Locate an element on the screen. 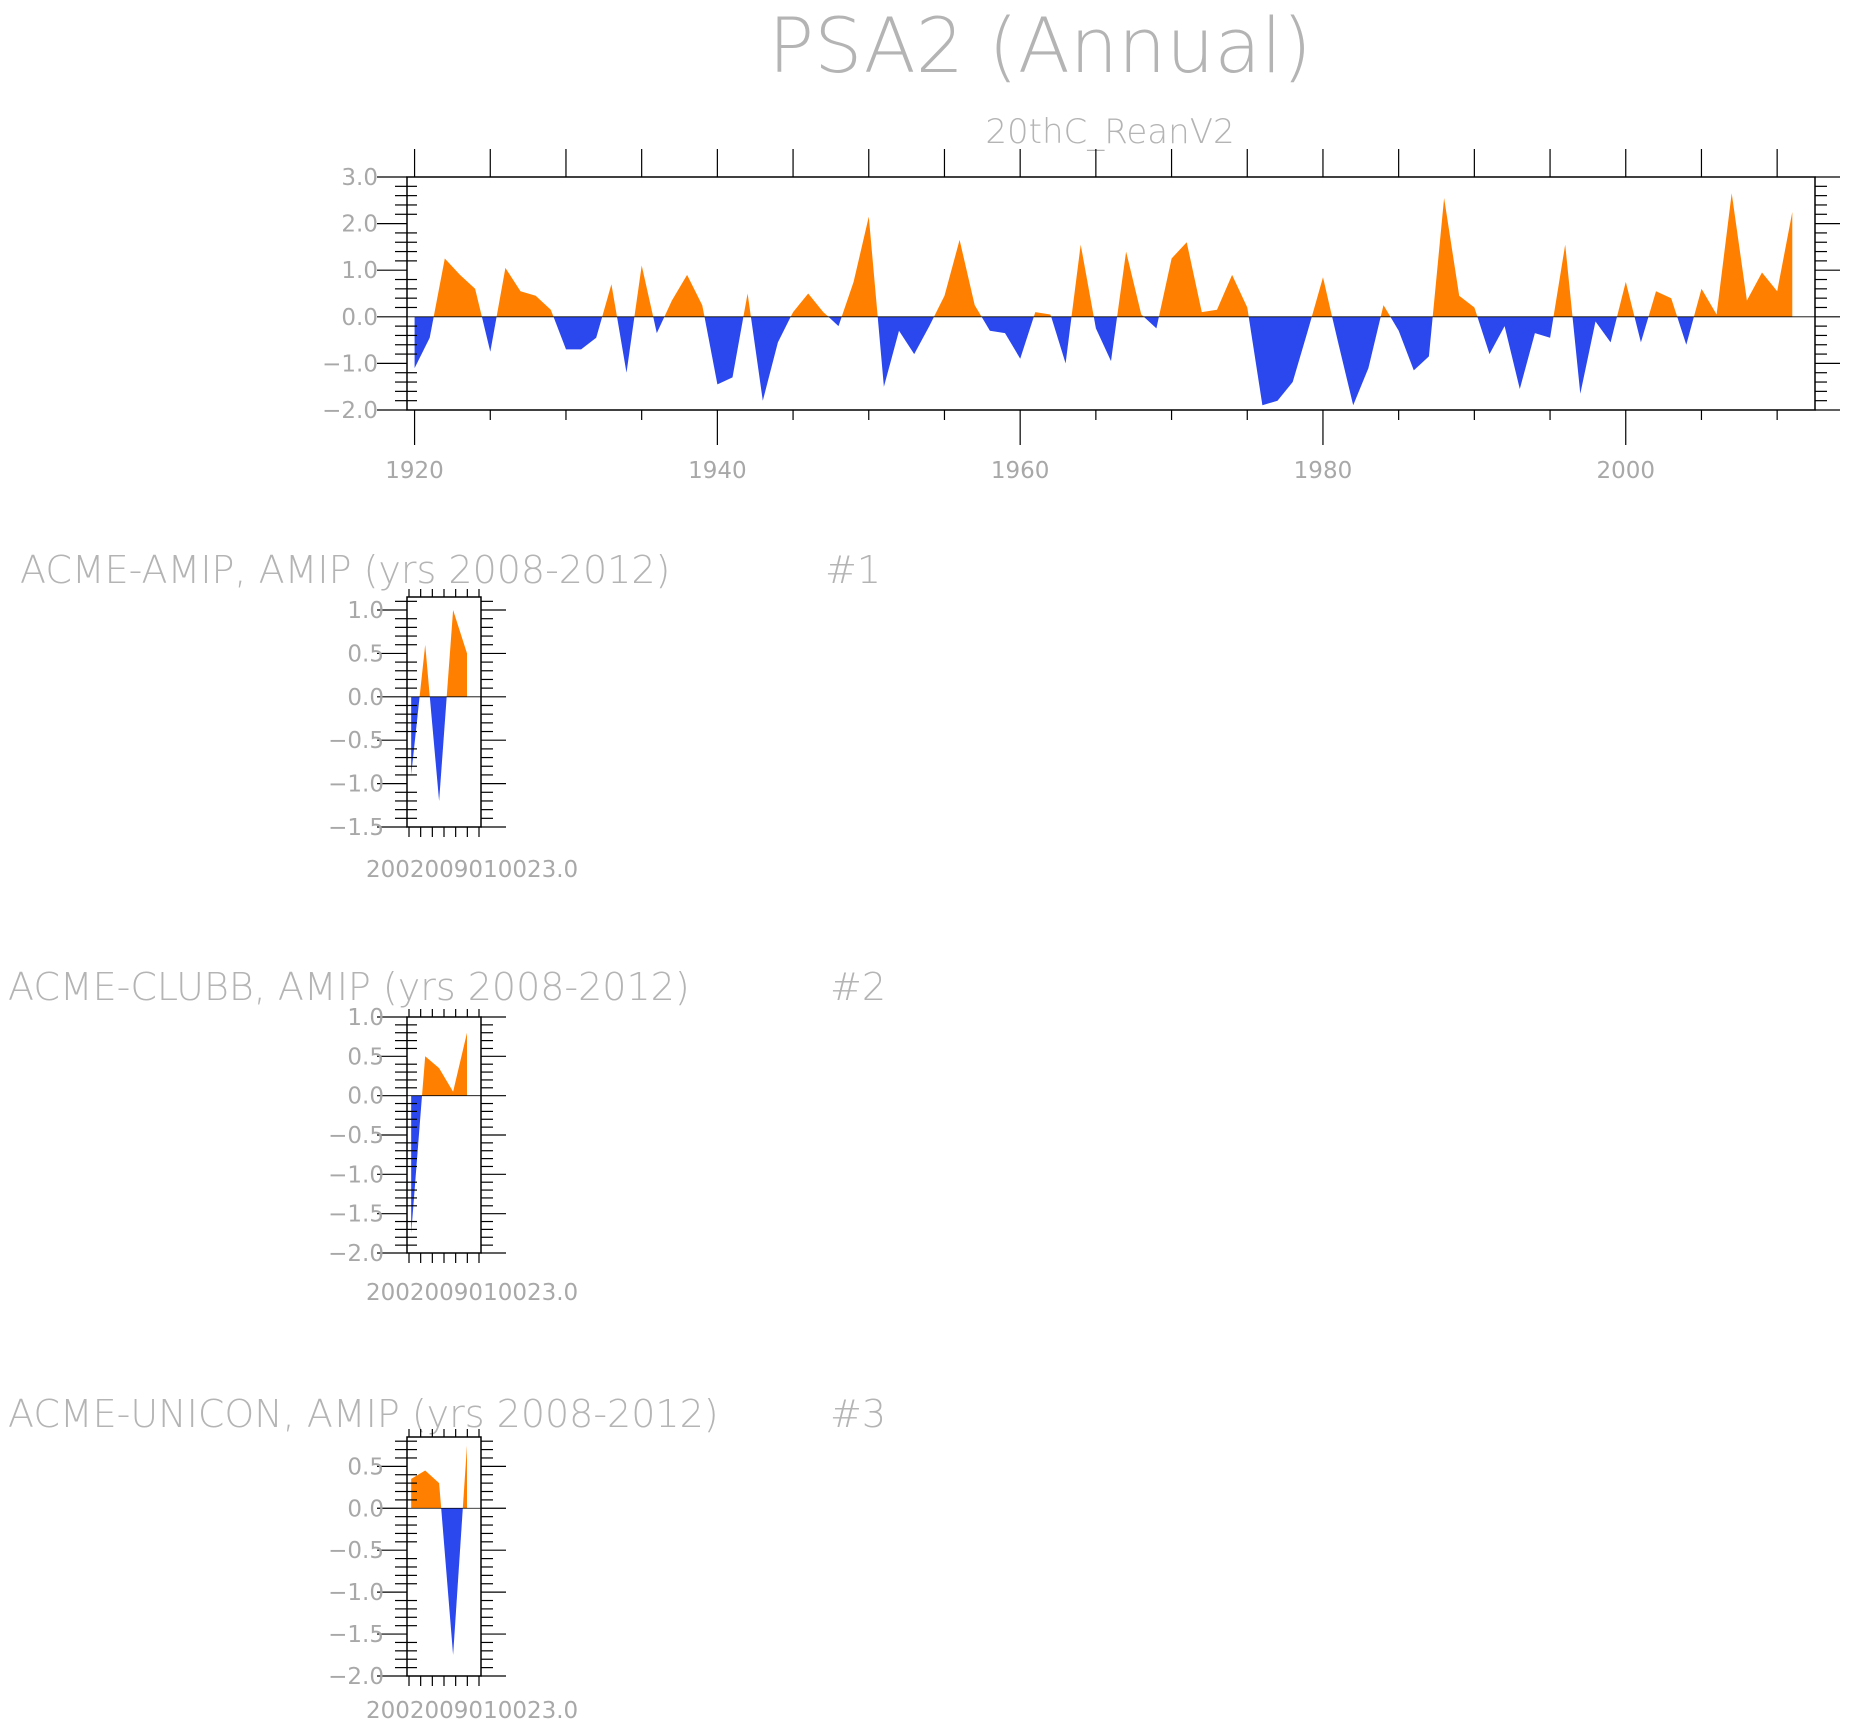 Image resolution: width=1853 pixels, height=1728 pixels. chart-title: ACME-CLUBB, AMIP (yrs 2008-2012) is located at coordinates (349, 987).